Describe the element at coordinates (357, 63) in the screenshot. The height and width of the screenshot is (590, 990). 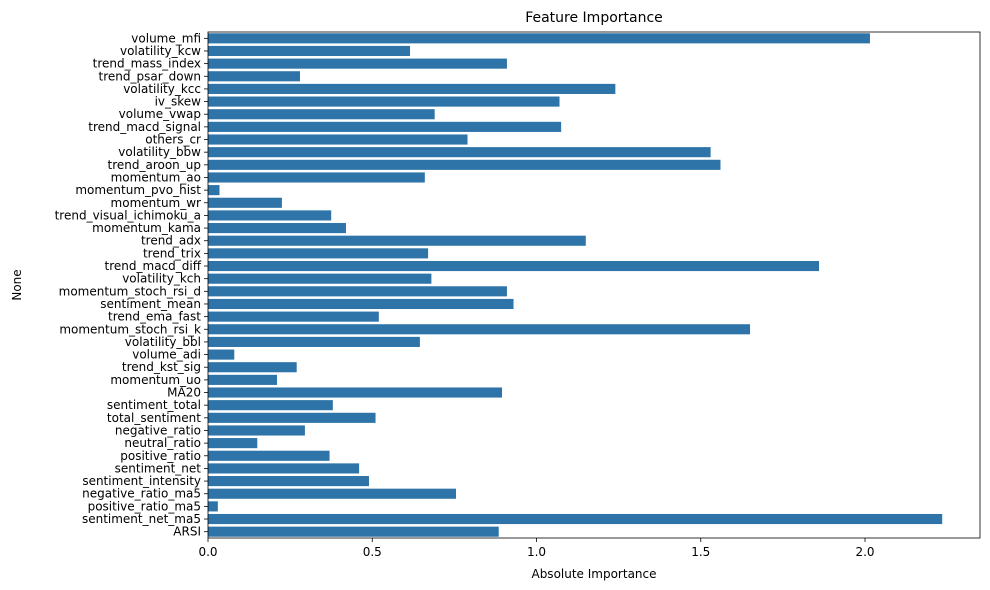
I see `bar-trend_mass_index` at that location.